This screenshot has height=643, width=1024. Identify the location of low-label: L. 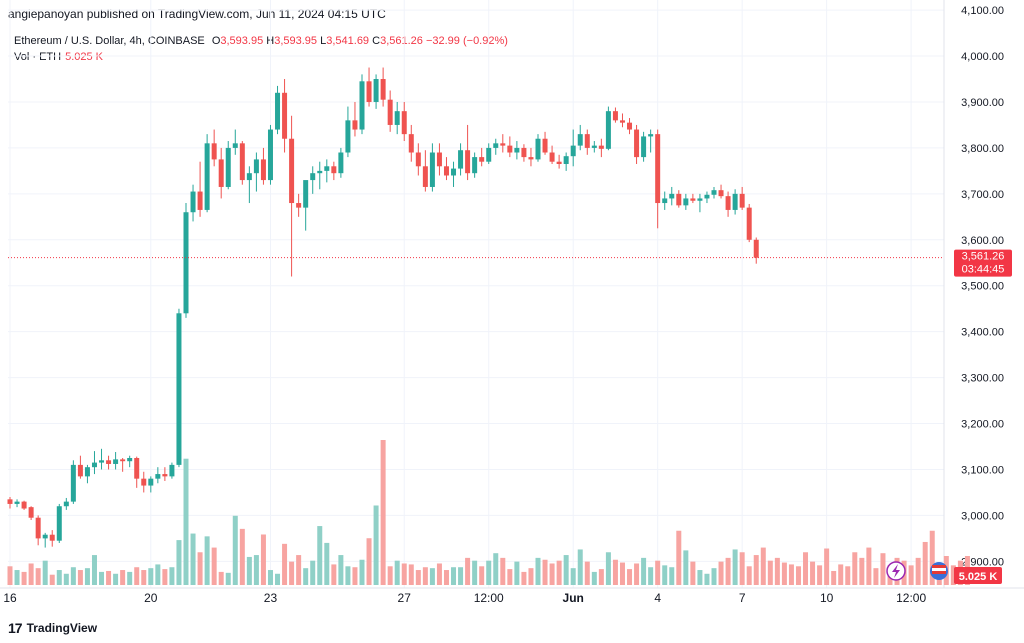
(323, 41).